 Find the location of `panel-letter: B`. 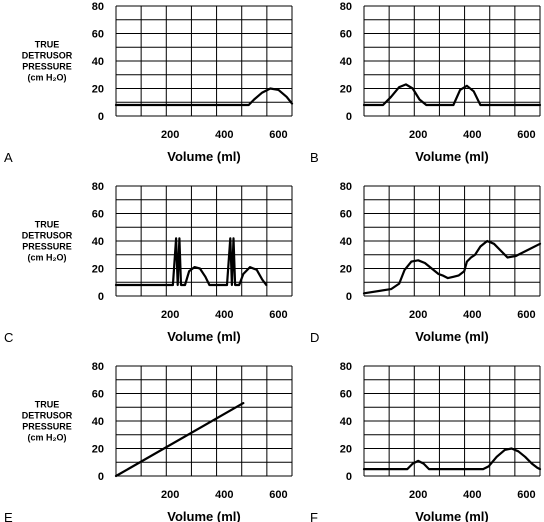

panel-letter: B is located at coordinates (314, 157).